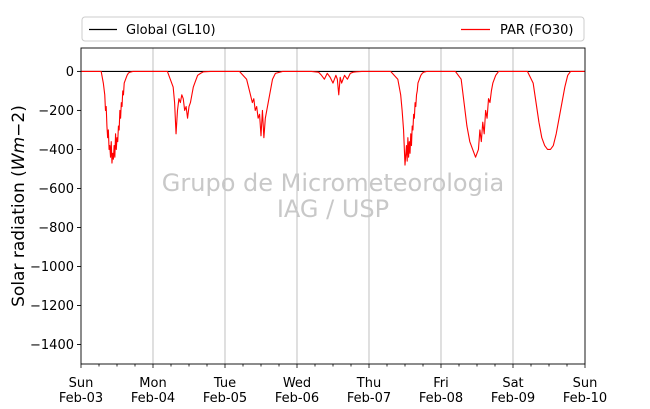 The height and width of the screenshot is (409, 650). Describe the element at coordinates (70, 72) in the screenshot. I see `y-tick-label: 0` at that location.